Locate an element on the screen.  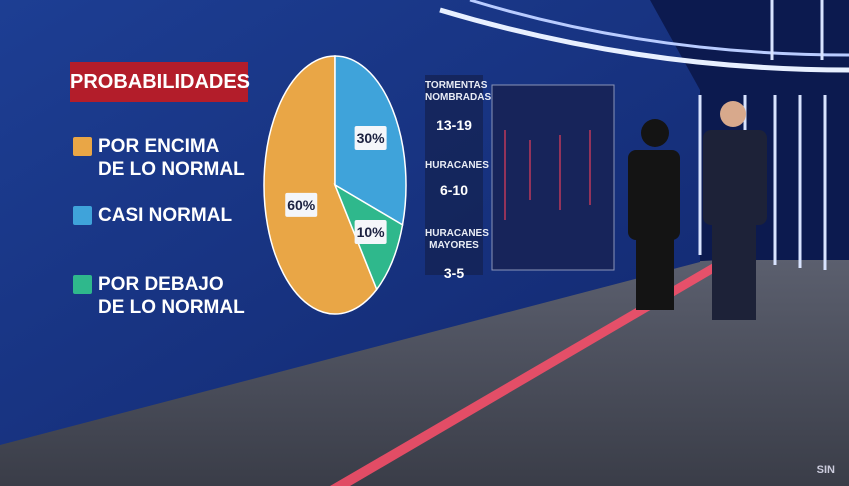
stat-label: HURACANES MAYORES is located at coordinates (457, 239).